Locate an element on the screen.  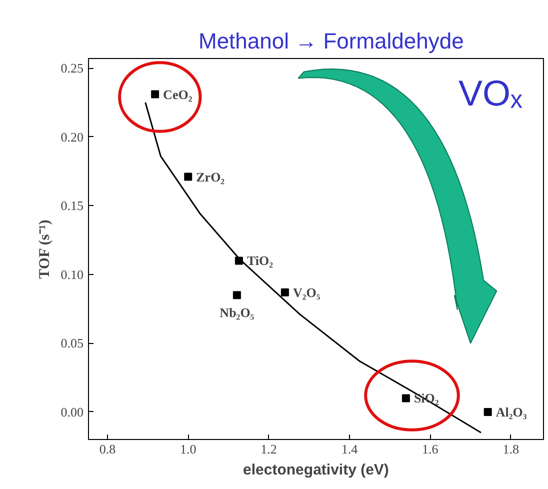
y-tick-label: 0.05 is located at coordinates (72, 343).